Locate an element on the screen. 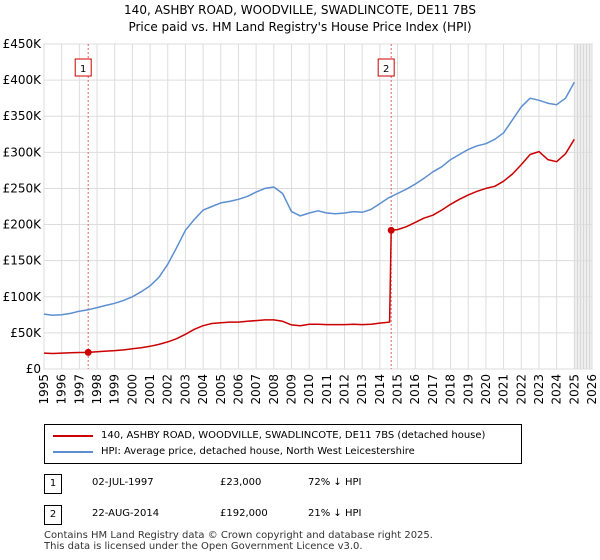 Image resolution: width=600 pixels, height=560 pixels. y-tick-label: £50K is located at coordinates (26, 333).